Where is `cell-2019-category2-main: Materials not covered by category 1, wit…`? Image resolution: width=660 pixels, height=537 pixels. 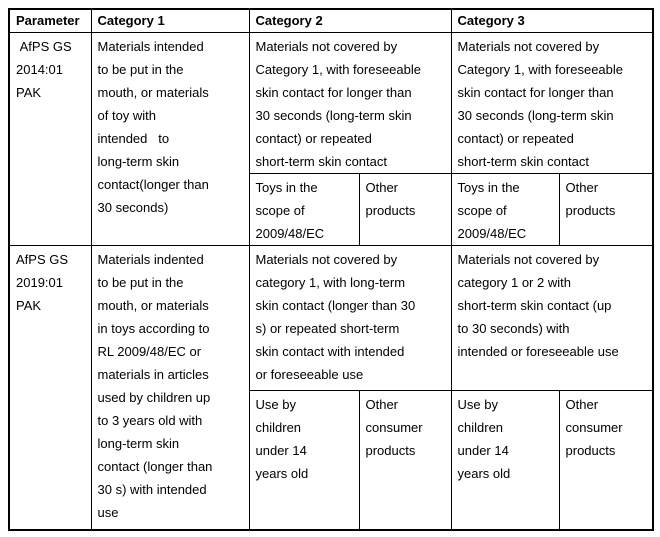
cell-2019-category2-main: Materials not covered by category 1, wit… is located at coordinates (350, 317).